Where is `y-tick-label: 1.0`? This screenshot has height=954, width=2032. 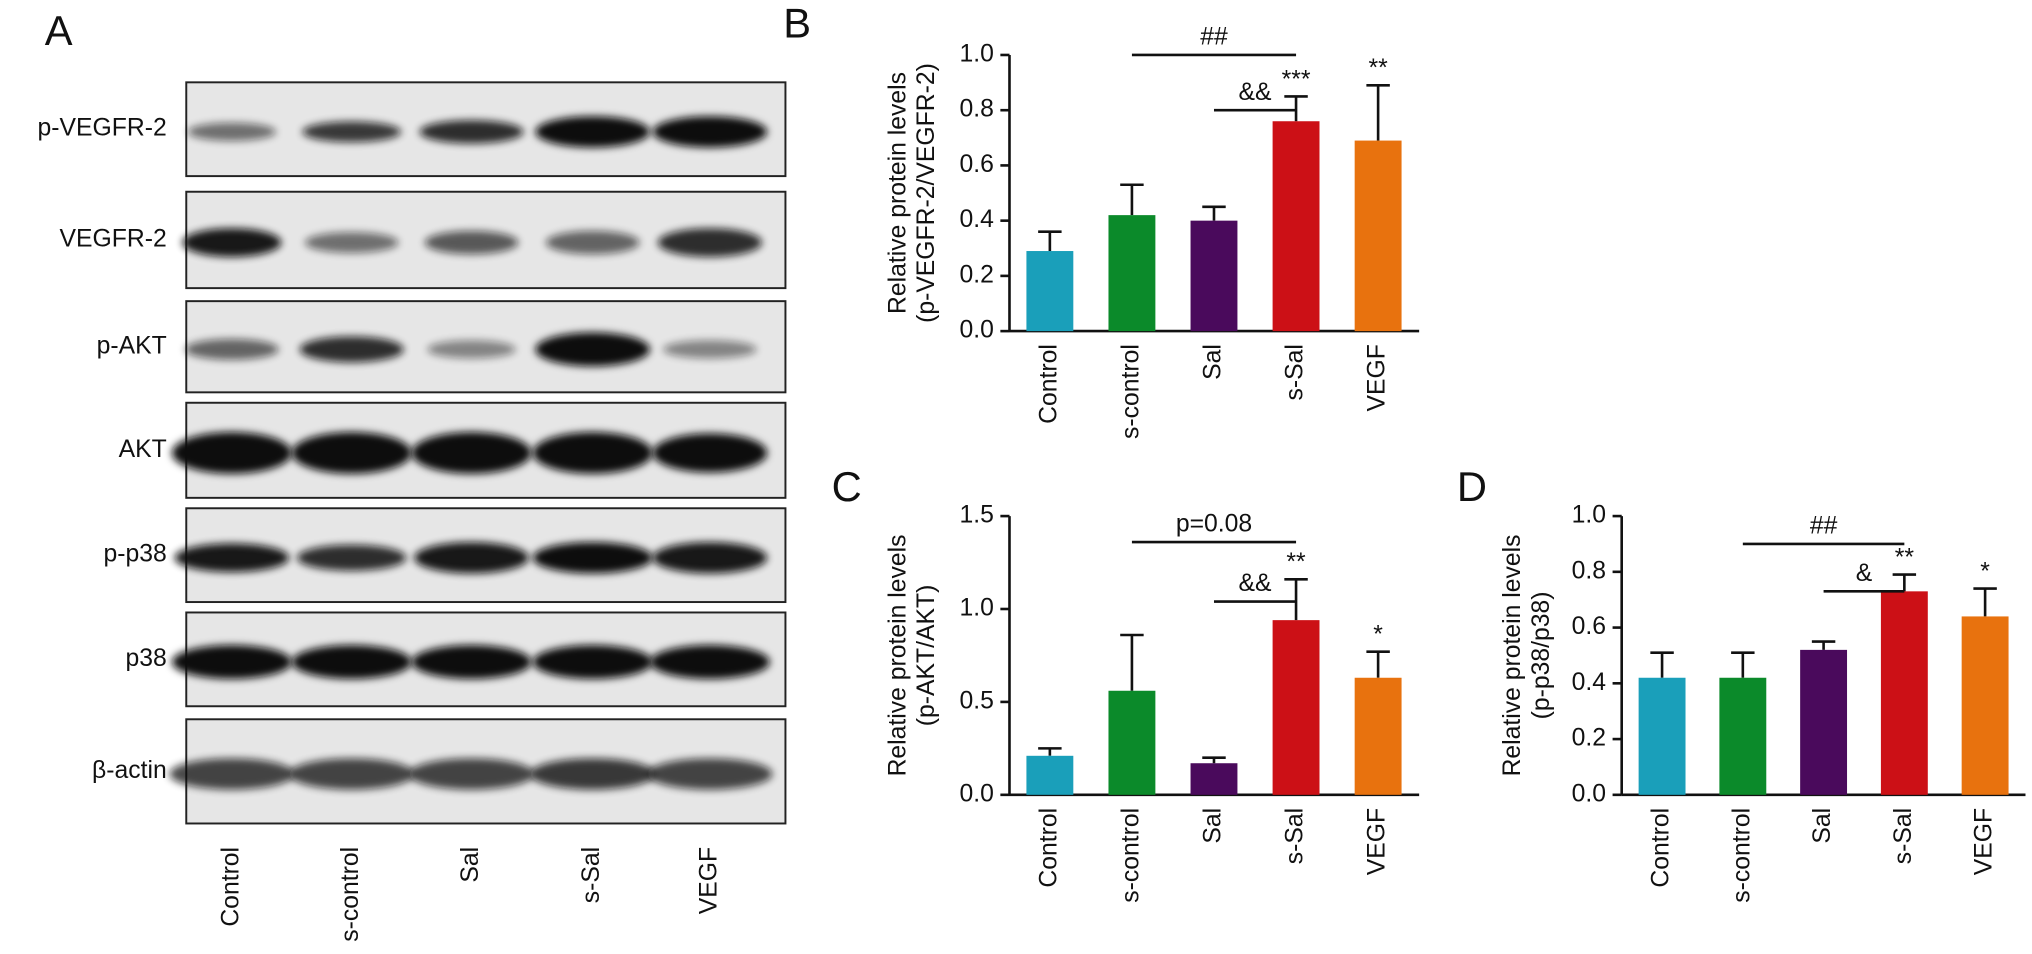 y-tick-label: 1.0 is located at coordinates (1589, 515).